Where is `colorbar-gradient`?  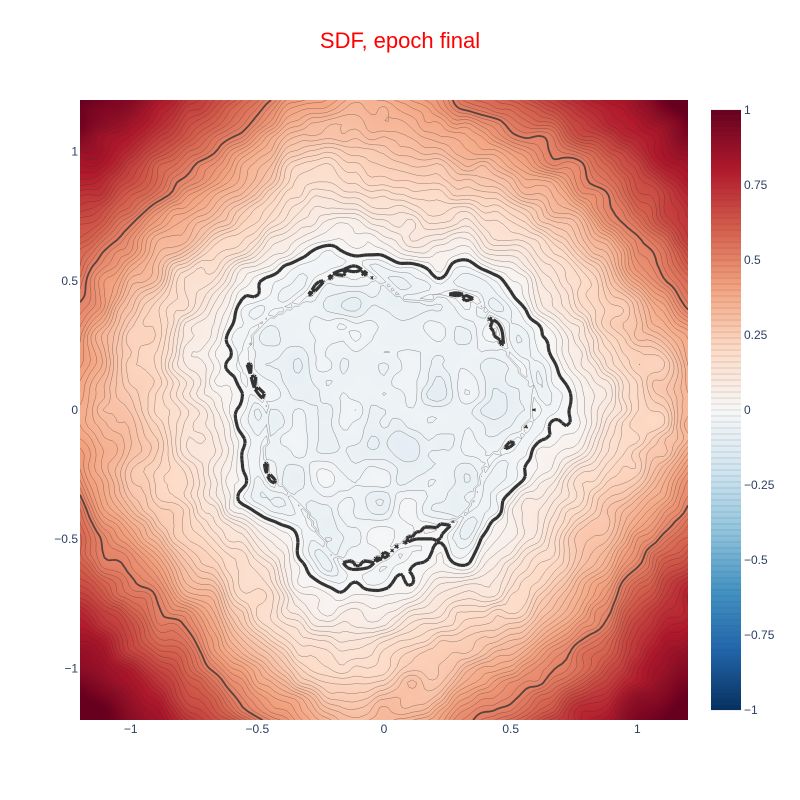 colorbar-gradient is located at coordinates (726, 410).